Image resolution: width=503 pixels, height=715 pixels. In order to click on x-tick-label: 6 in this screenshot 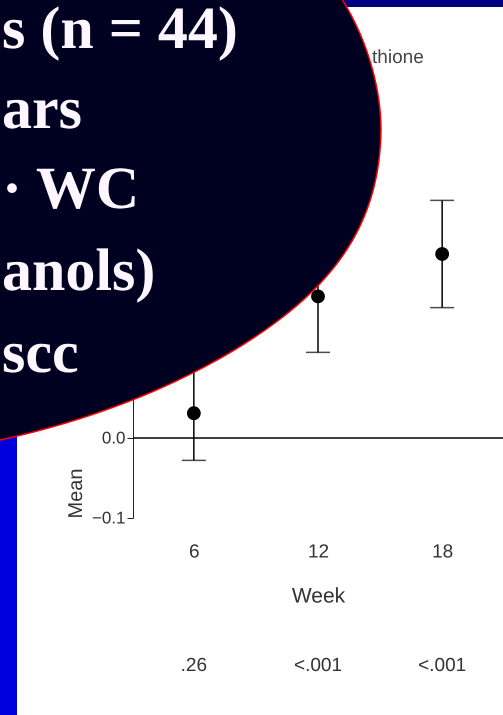, I will do `click(194, 552)`.